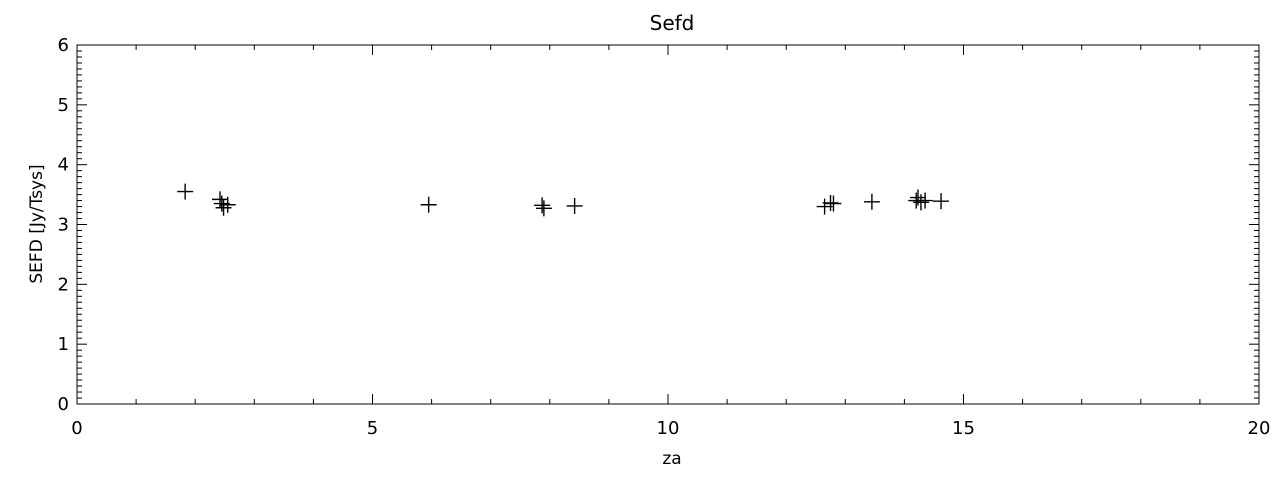 Image resolution: width=1286 pixels, height=477 pixels. Describe the element at coordinates (63, 344) in the screenshot. I see `y-tick-label: 1` at that location.